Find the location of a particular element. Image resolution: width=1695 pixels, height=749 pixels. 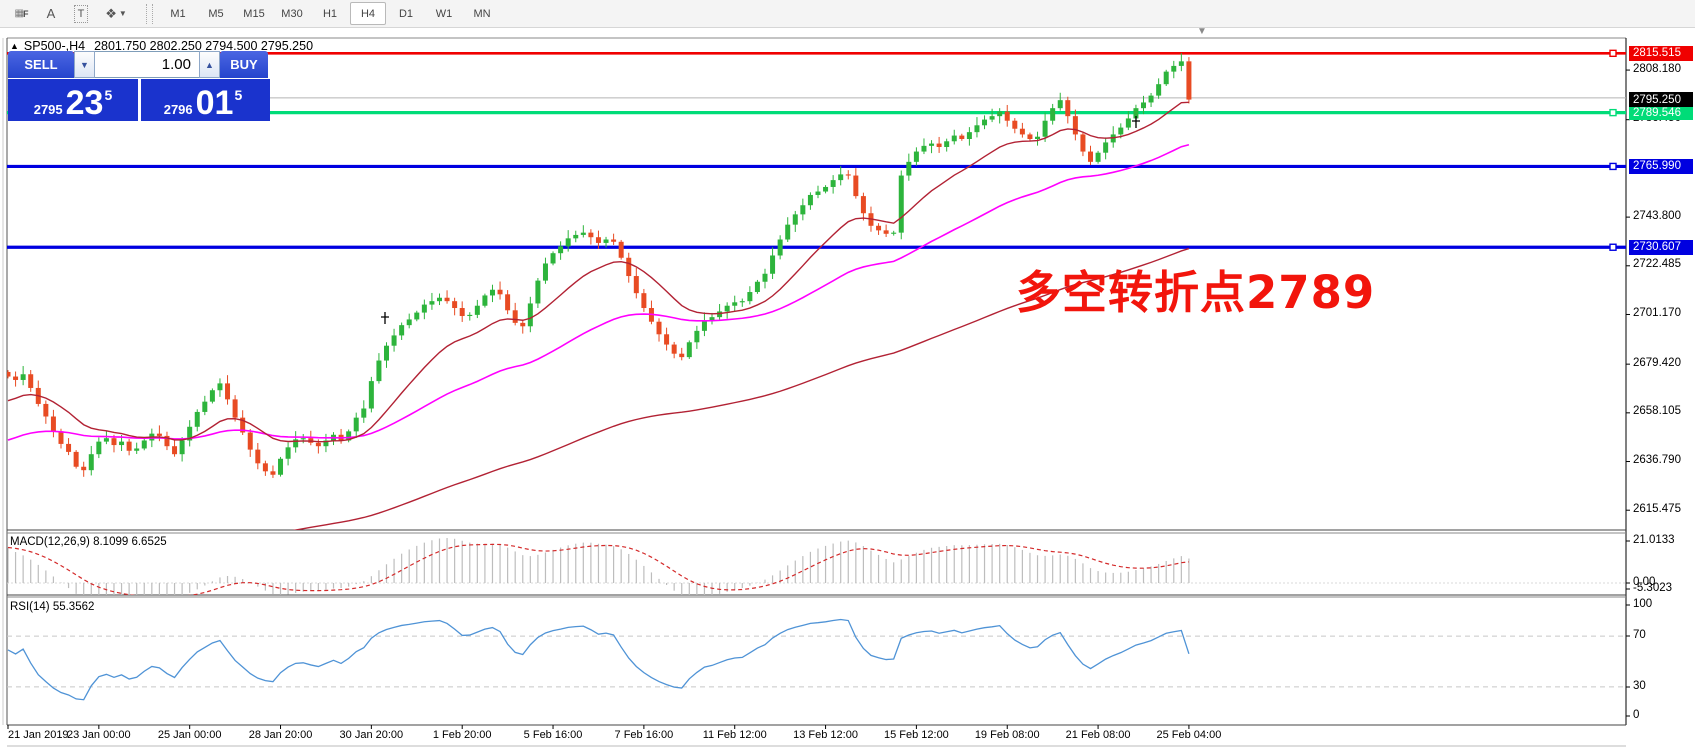

timeframe-button-H4: H4 is located at coordinates (368, 13).